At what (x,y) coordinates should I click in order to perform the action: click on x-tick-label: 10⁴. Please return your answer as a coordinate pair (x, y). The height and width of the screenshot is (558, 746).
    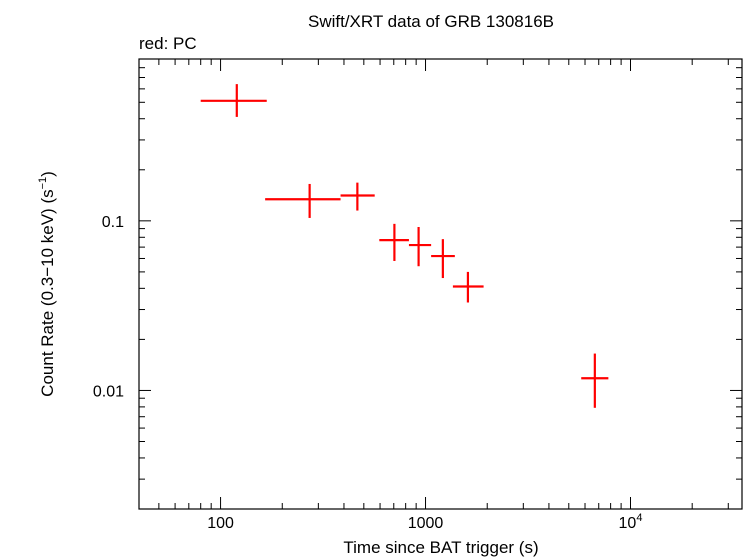
    Looking at the image, I should click on (631, 522).